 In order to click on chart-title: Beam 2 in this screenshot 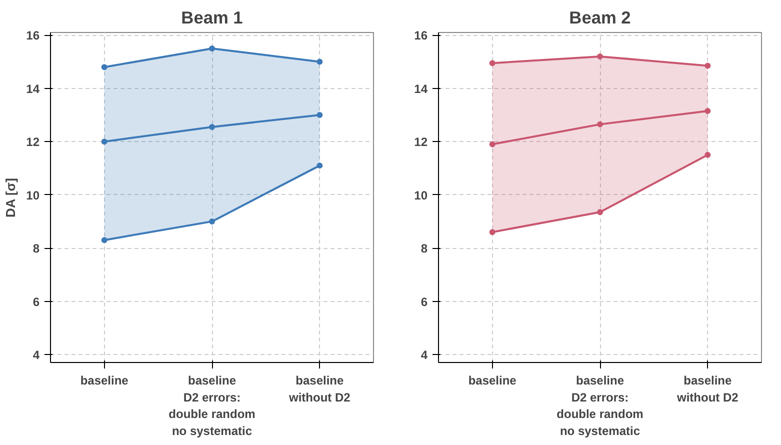, I will do `click(600, 18)`.